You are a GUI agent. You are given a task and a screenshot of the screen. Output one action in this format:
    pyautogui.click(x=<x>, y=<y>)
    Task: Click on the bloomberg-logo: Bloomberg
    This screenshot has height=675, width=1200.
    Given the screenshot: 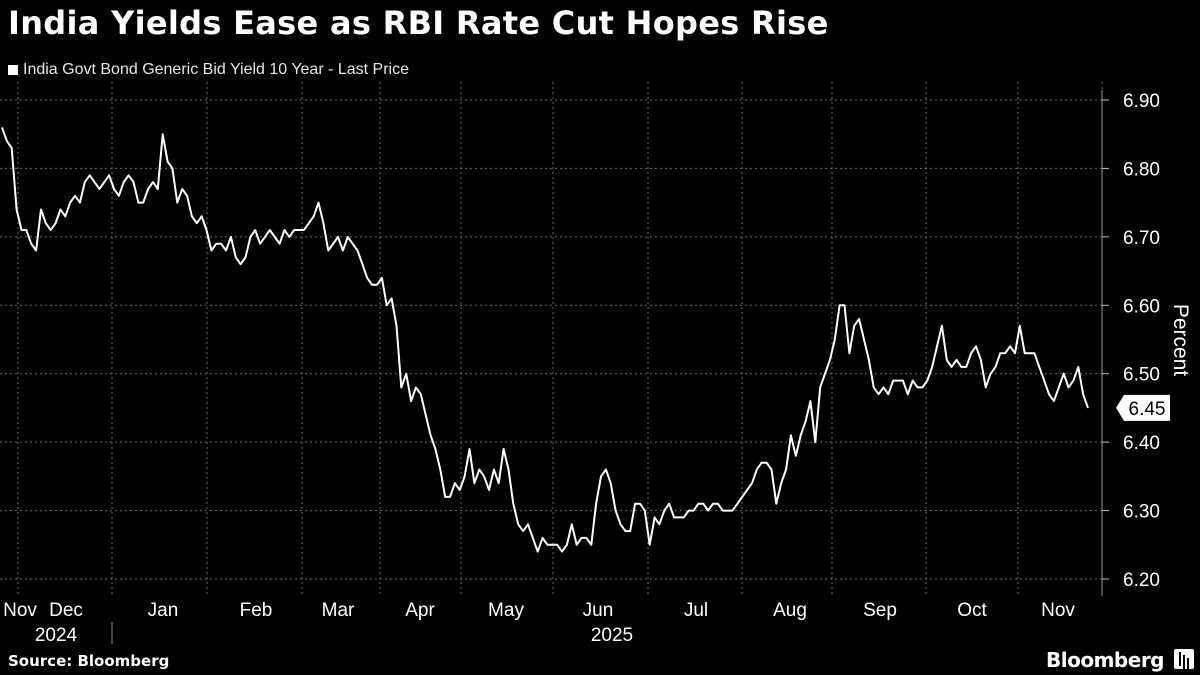 What is the action you would take?
    pyautogui.click(x=1105, y=660)
    